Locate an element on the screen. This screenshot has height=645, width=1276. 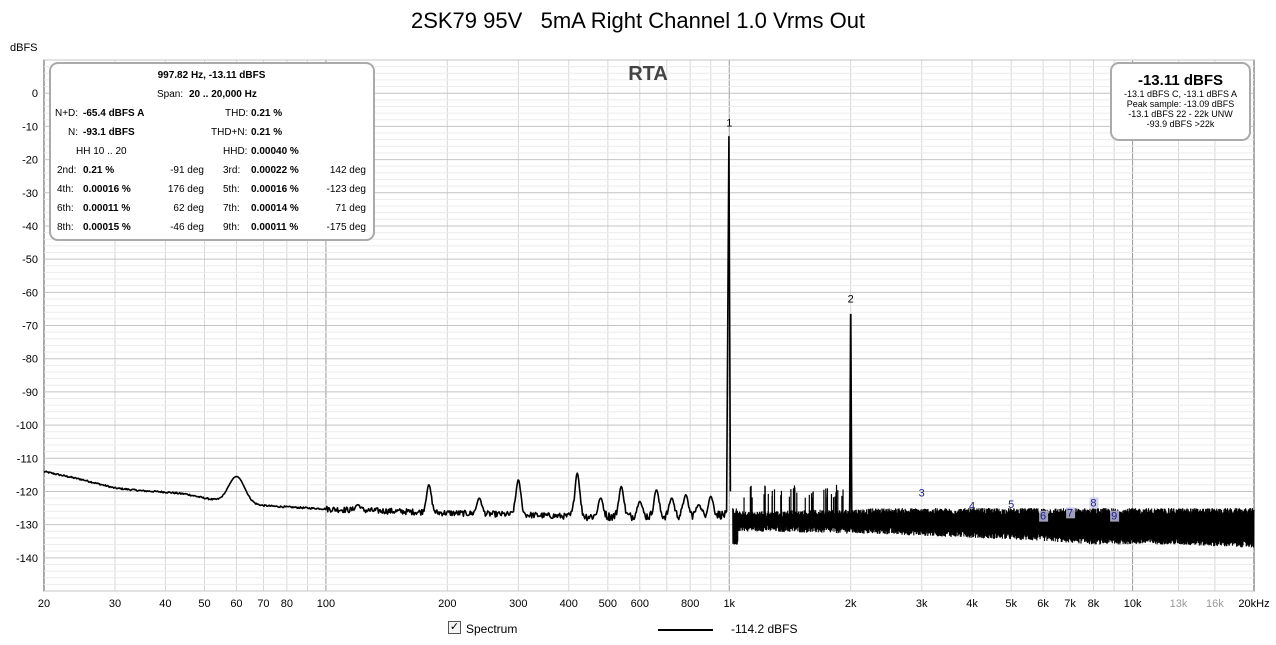
harmonic-phase: -175 deg is located at coordinates (346, 227).